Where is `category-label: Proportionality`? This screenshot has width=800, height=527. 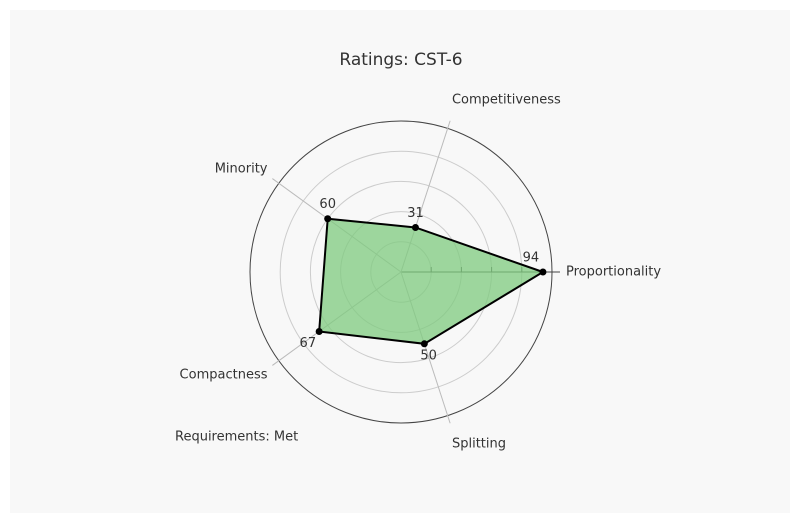
category-label: Proportionality is located at coordinates (613, 272).